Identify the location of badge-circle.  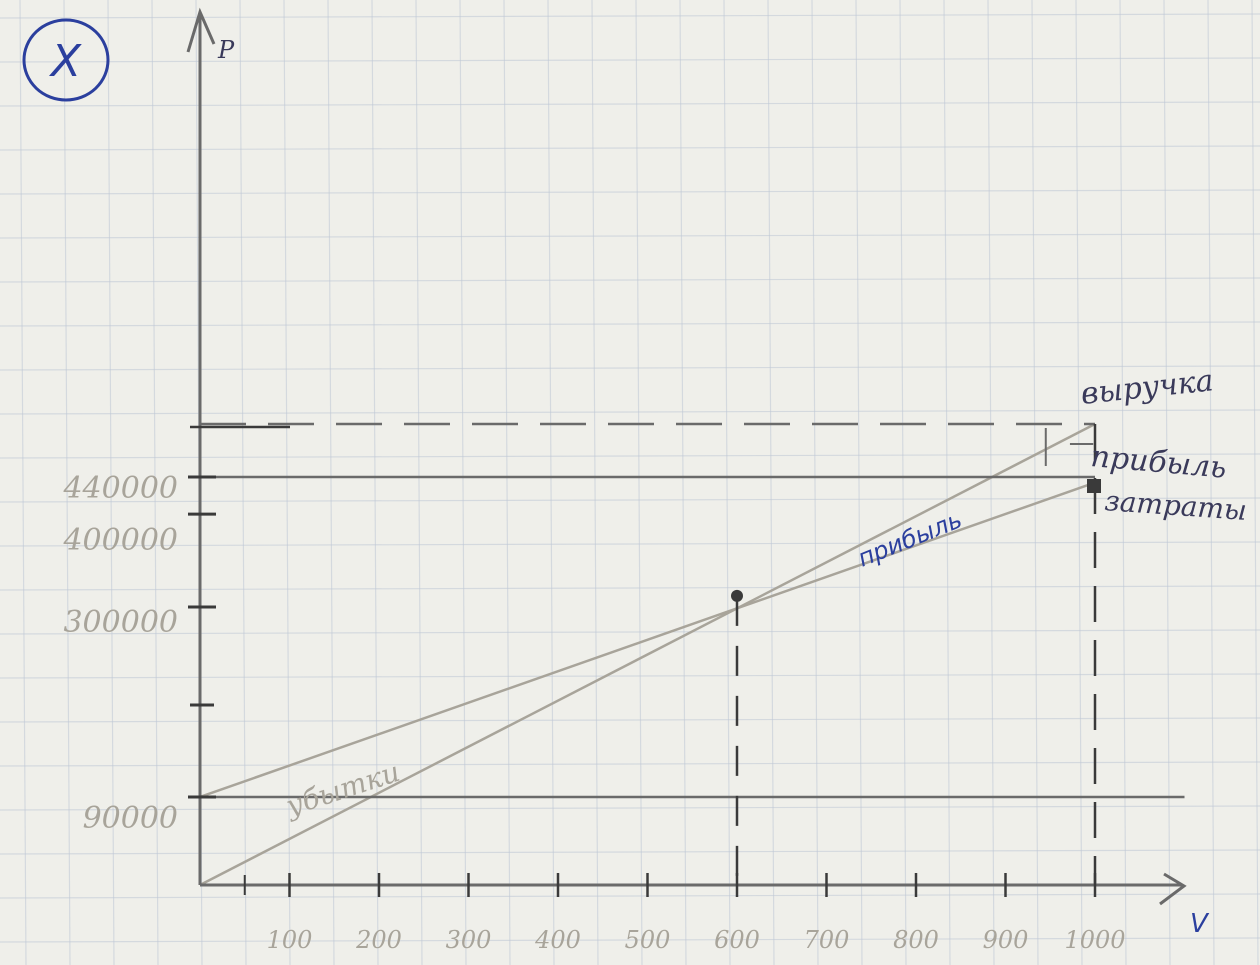
(66, 60).